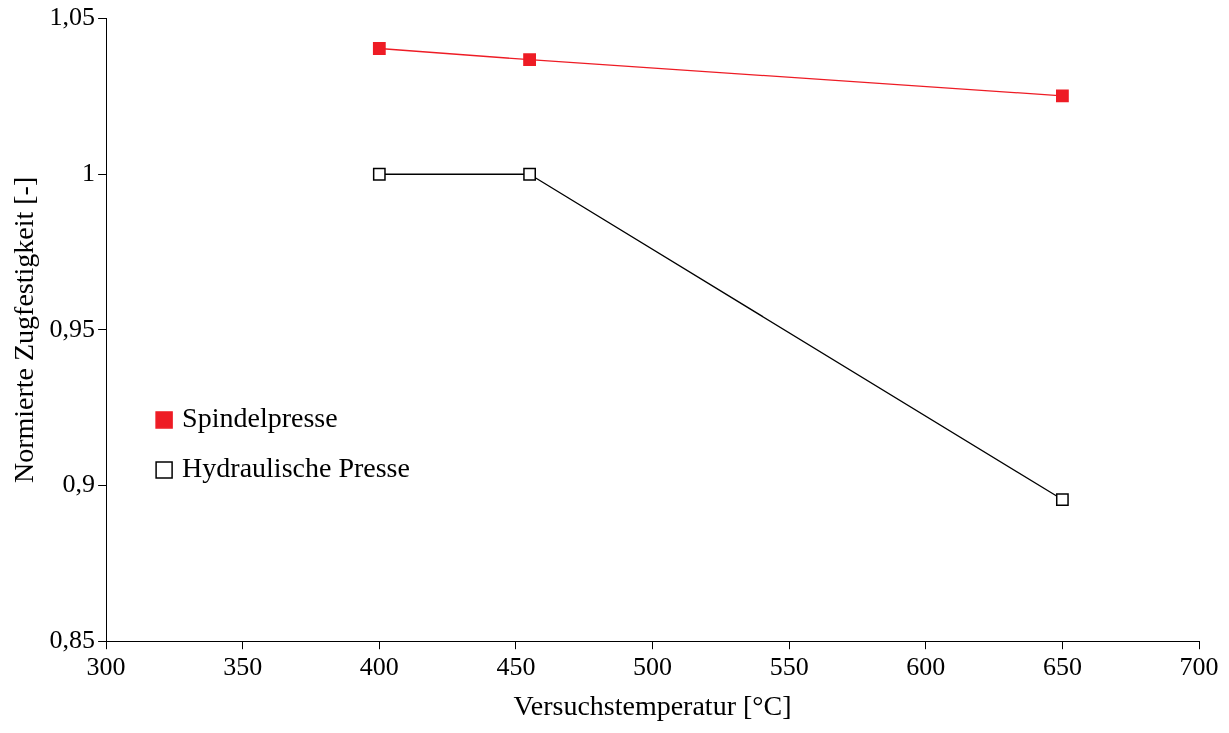 The image size is (1229, 733). What do you see at coordinates (72, 328) in the screenshot?
I see `y-tick-label: 0,95` at bounding box center [72, 328].